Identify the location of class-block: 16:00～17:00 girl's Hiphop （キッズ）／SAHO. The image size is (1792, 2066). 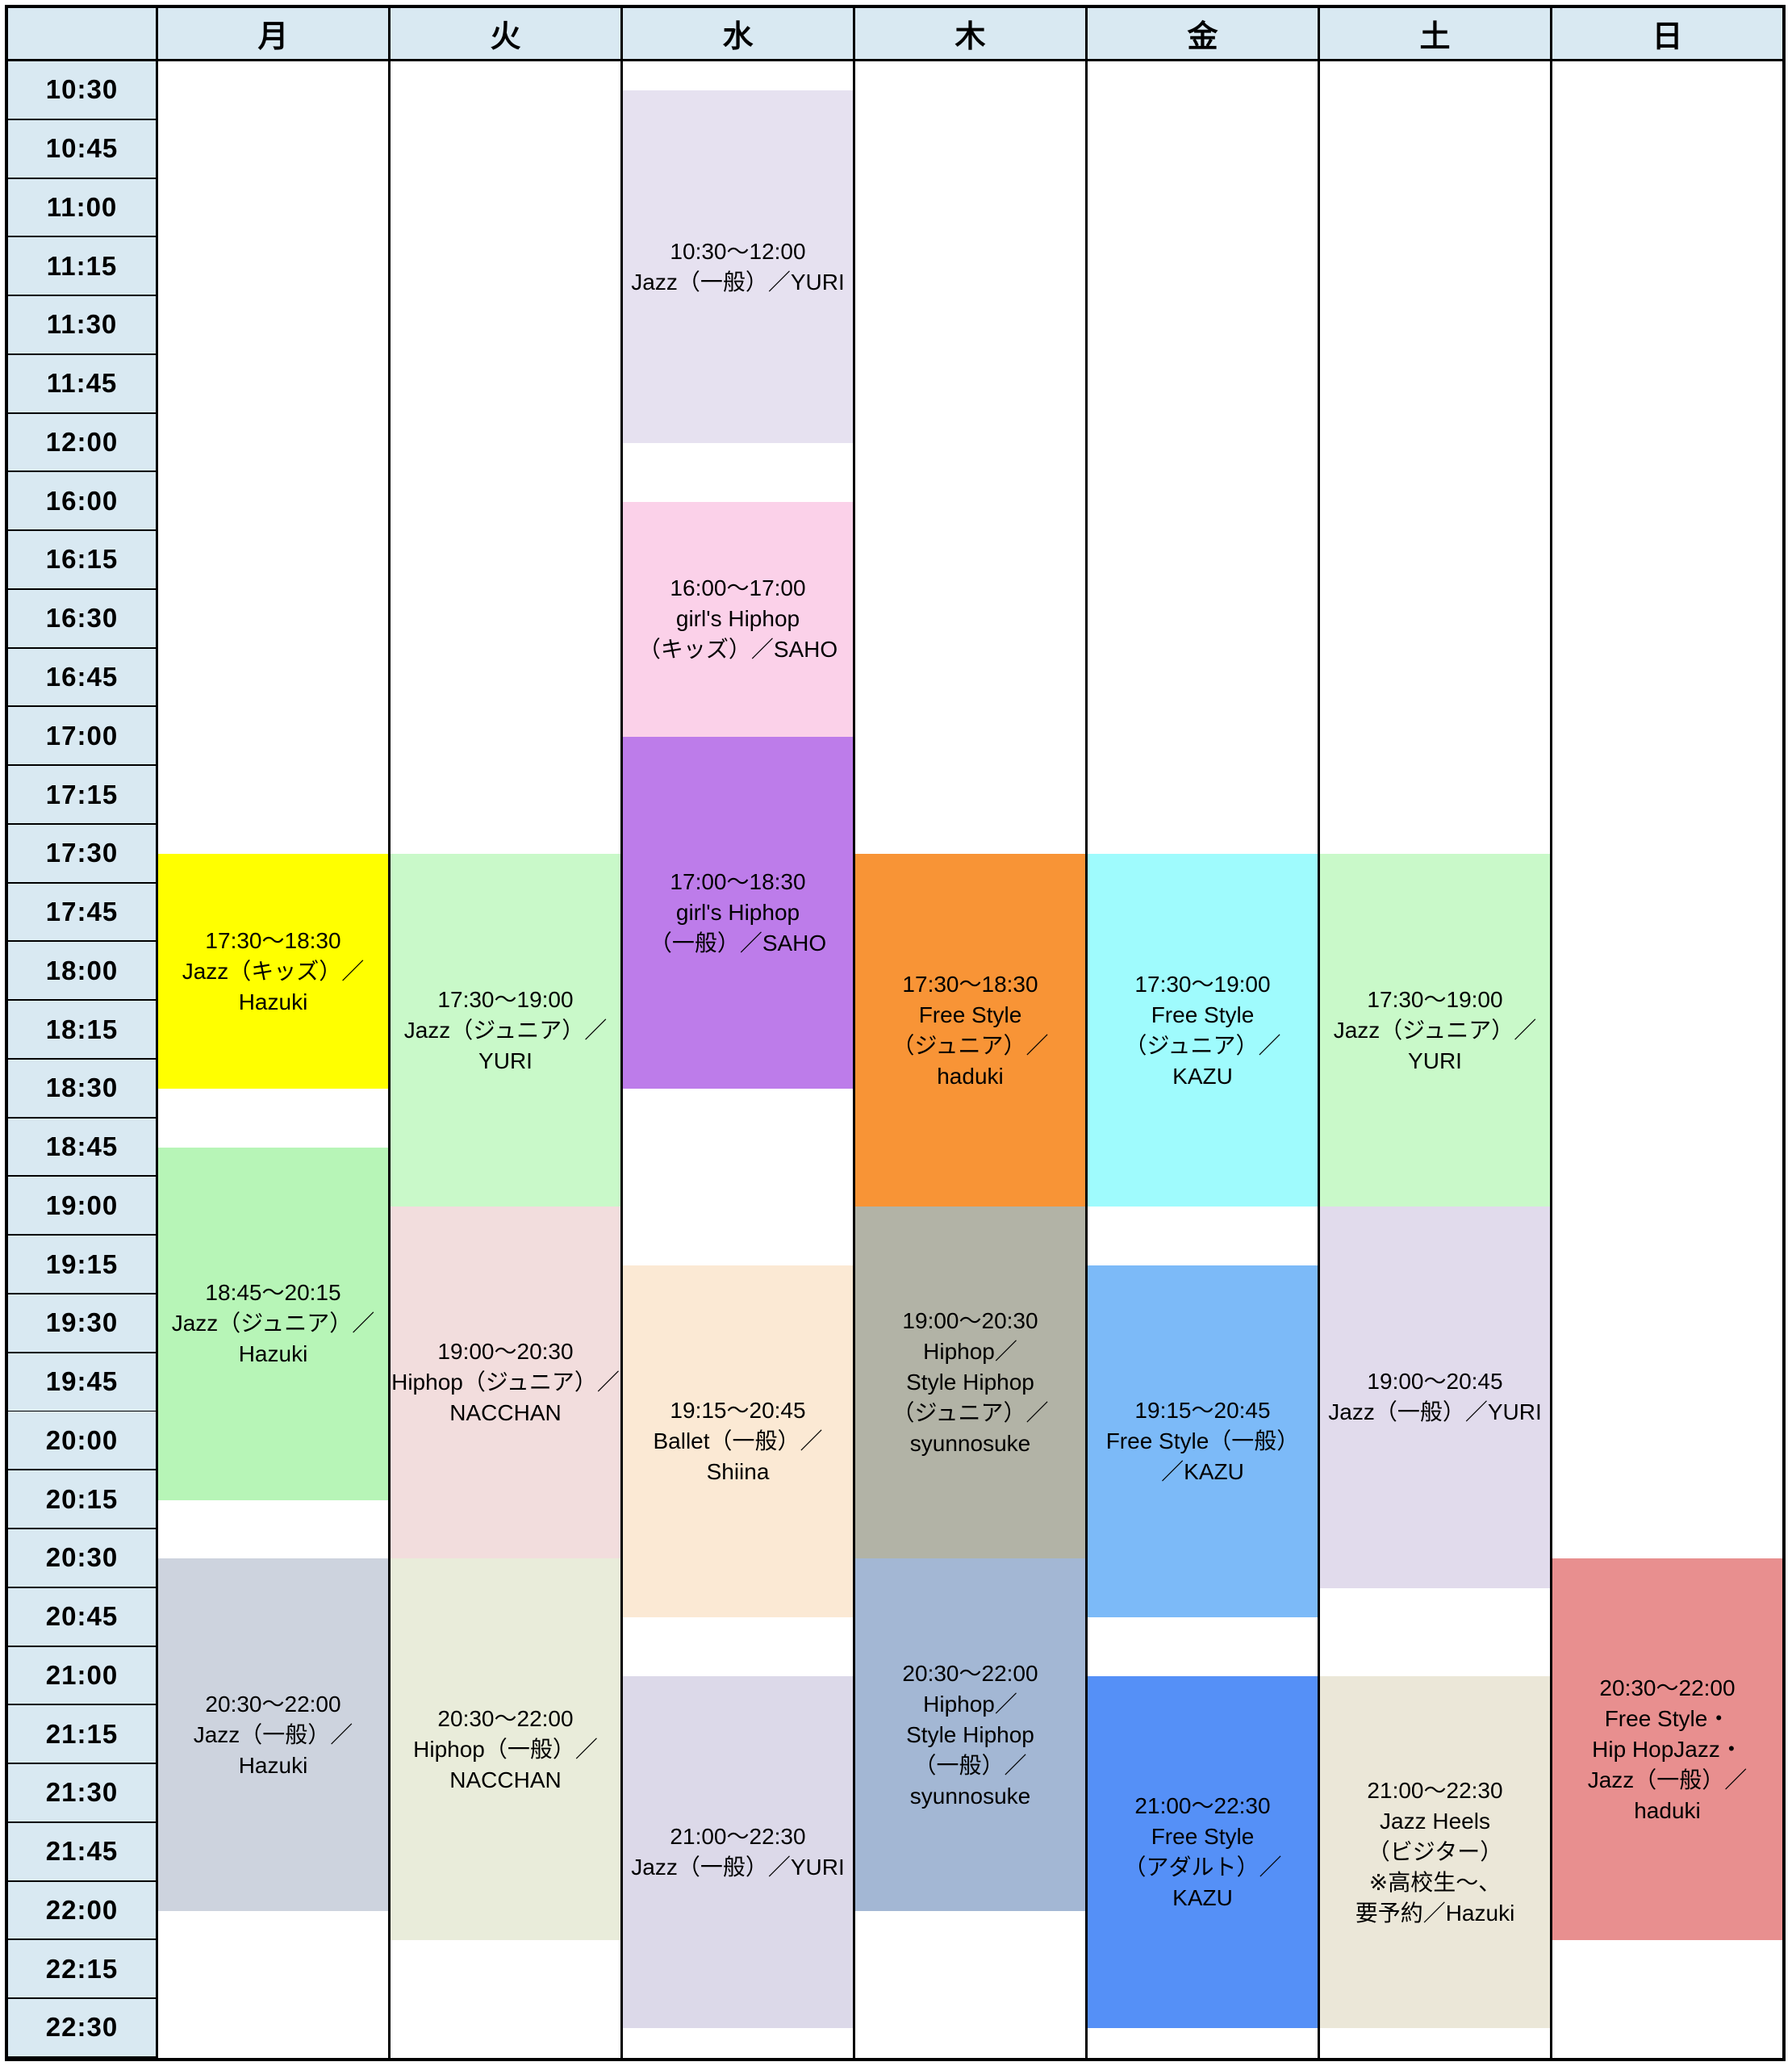
(738, 619).